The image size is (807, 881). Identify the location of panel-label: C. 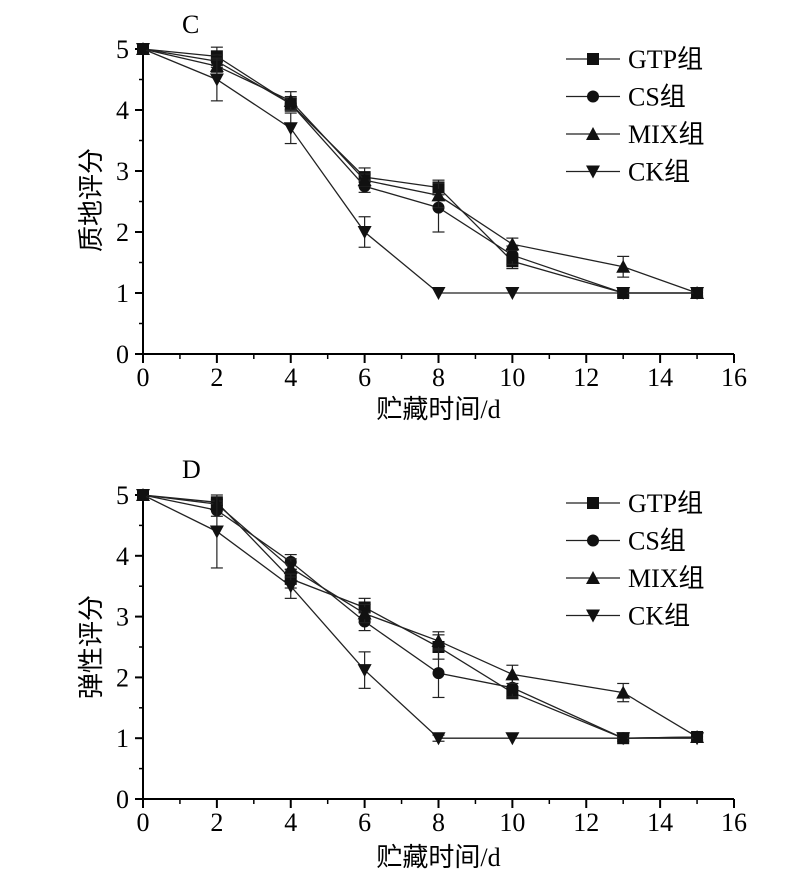
(190, 24).